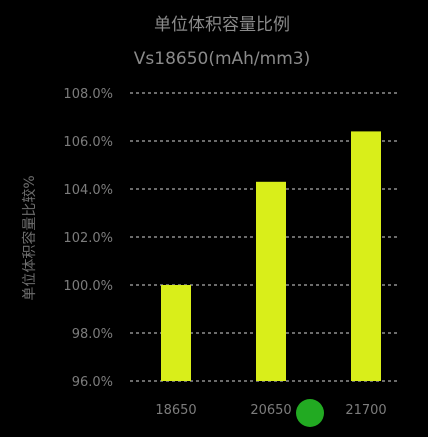 The width and height of the screenshot is (428, 437). What do you see at coordinates (88, 190) in the screenshot?
I see `y-tick-label: 104.0%` at bounding box center [88, 190].